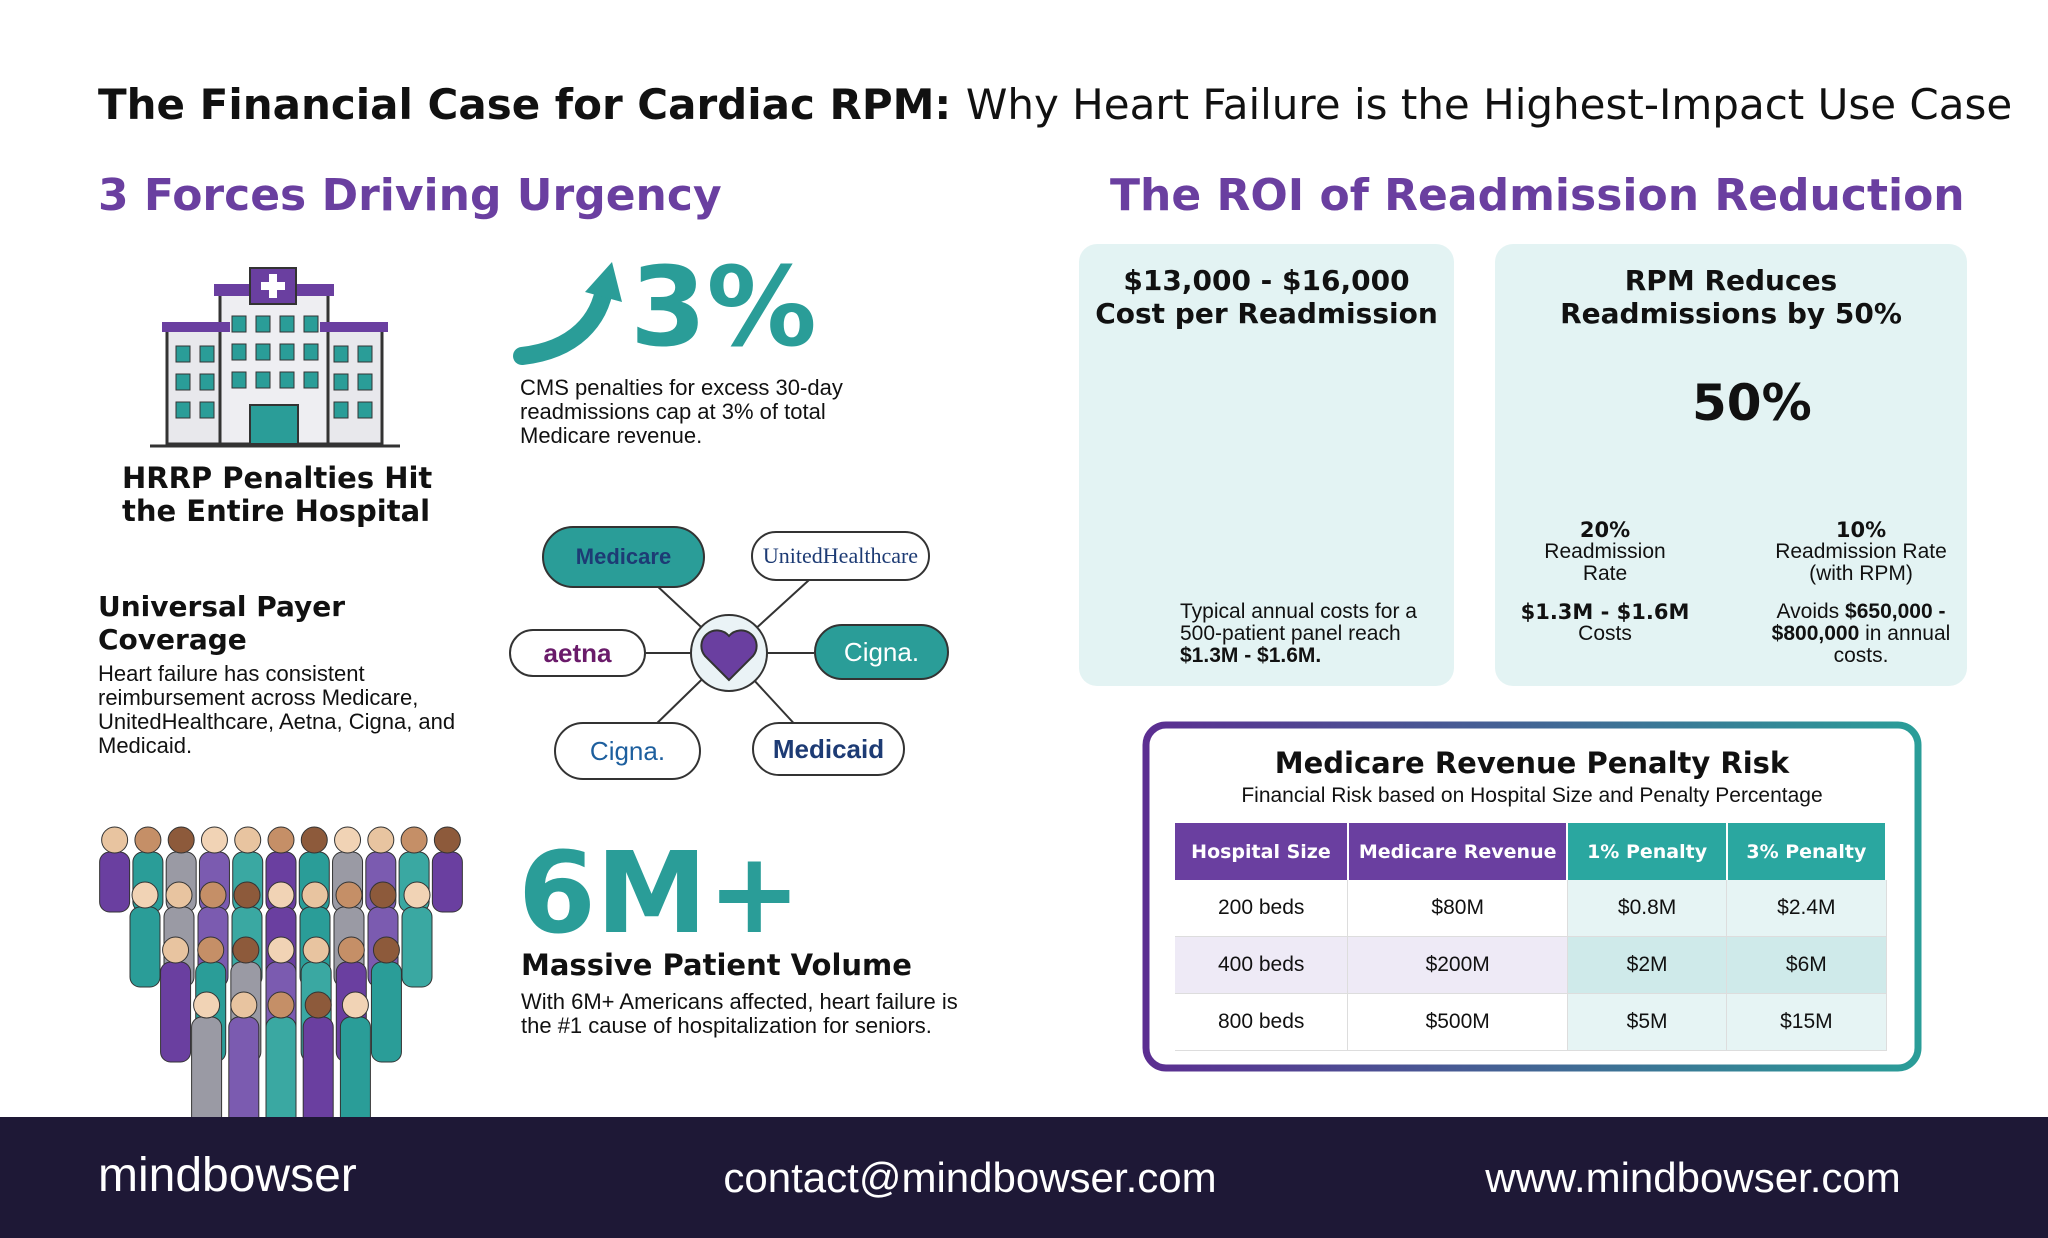 This screenshot has width=2048, height=1238. Describe the element at coordinates (1457, 1022) in the screenshot. I see `table-cell: $500M` at that location.